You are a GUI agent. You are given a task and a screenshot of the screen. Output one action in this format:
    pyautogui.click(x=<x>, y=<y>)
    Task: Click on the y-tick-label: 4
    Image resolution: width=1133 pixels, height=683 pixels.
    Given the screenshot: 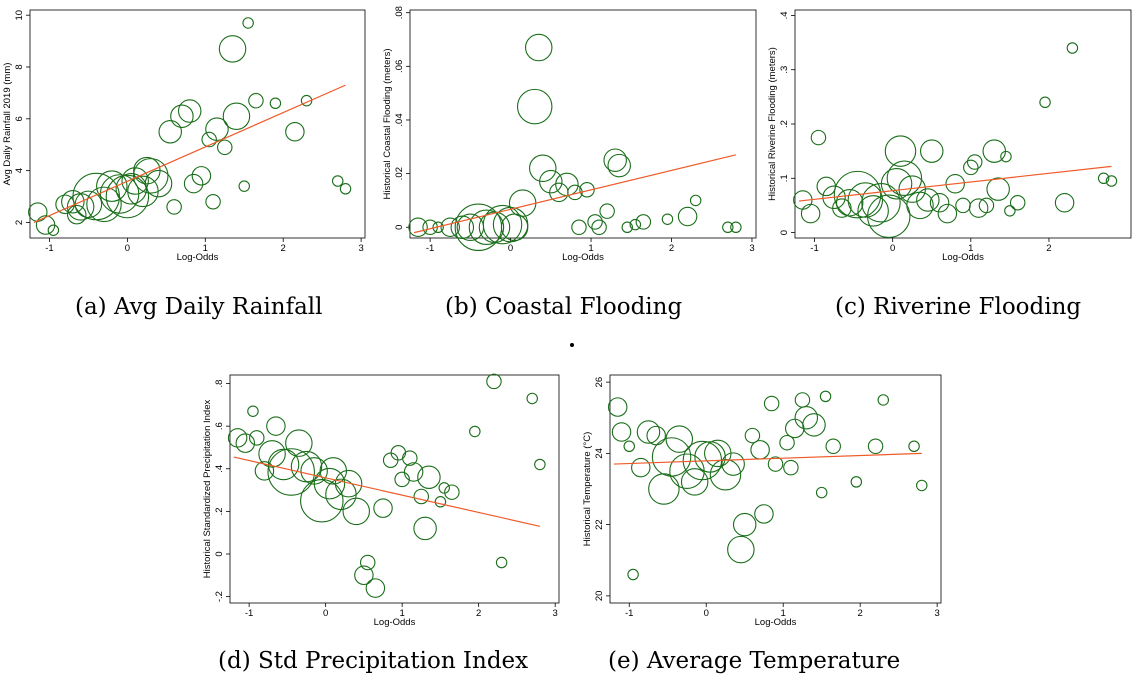 What is the action you would take?
    pyautogui.click(x=19, y=170)
    